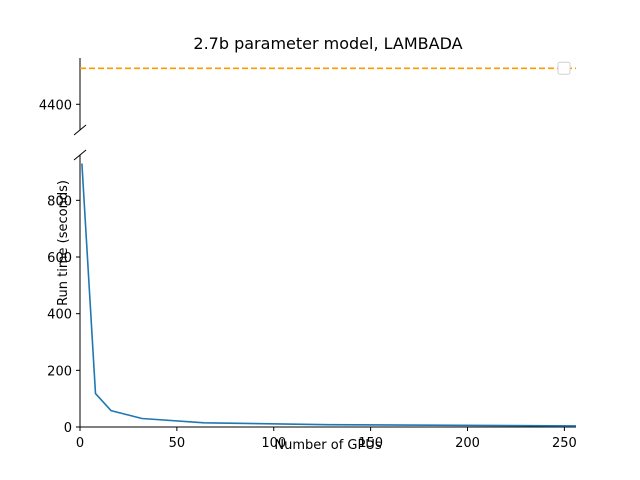 This screenshot has width=640, height=480. What do you see at coordinates (59, 315) in the screenshot?
I see `y-tick-label: 400` at bounding box center [59, 315].